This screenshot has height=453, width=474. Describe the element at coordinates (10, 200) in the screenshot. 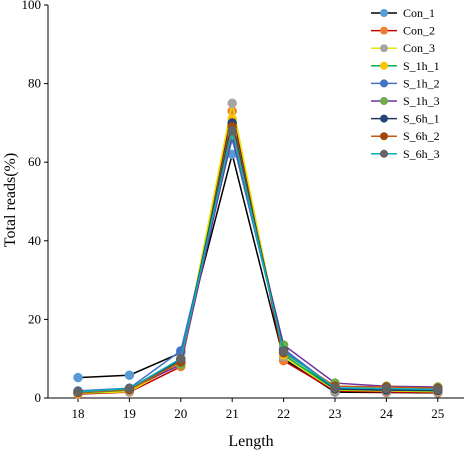

I see `y-axis-title: Total reads(%)` at that location.